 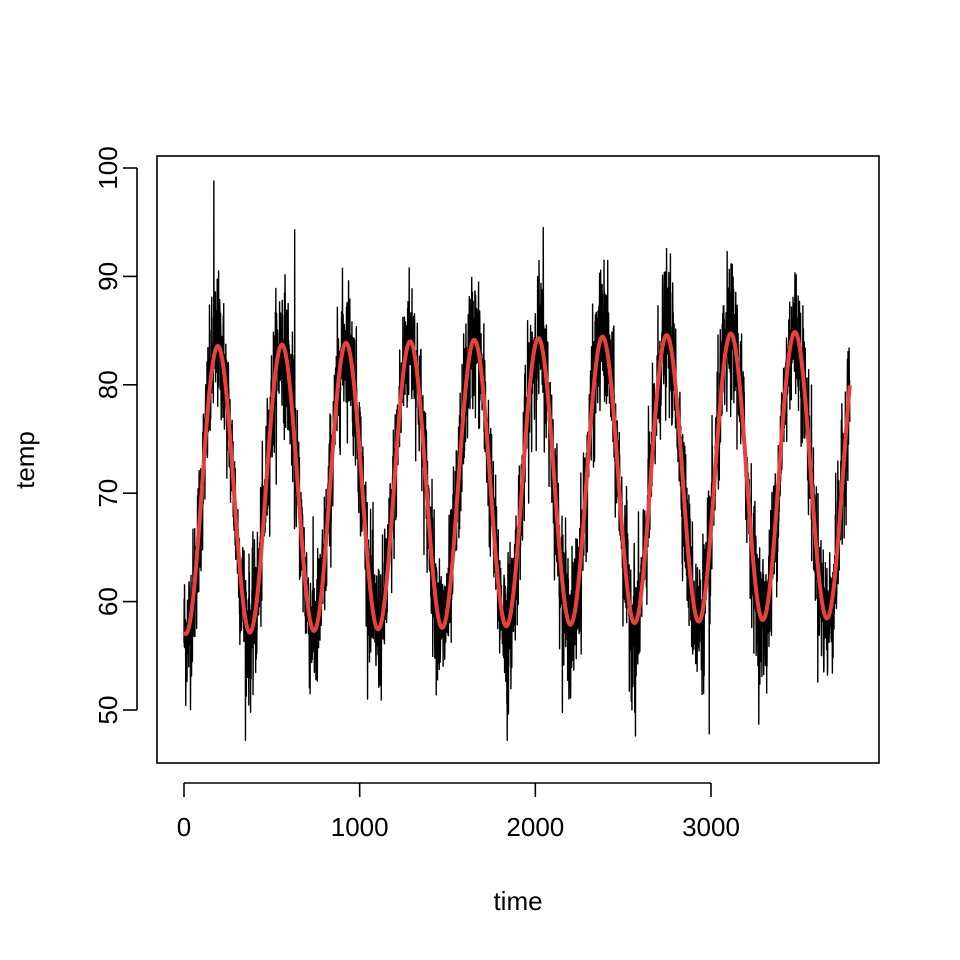 What do you see at coordinates (458, 812) in the screenshot?
I see `x-axis: 0 1000 2000 3000` at bounding box center [458, 812].